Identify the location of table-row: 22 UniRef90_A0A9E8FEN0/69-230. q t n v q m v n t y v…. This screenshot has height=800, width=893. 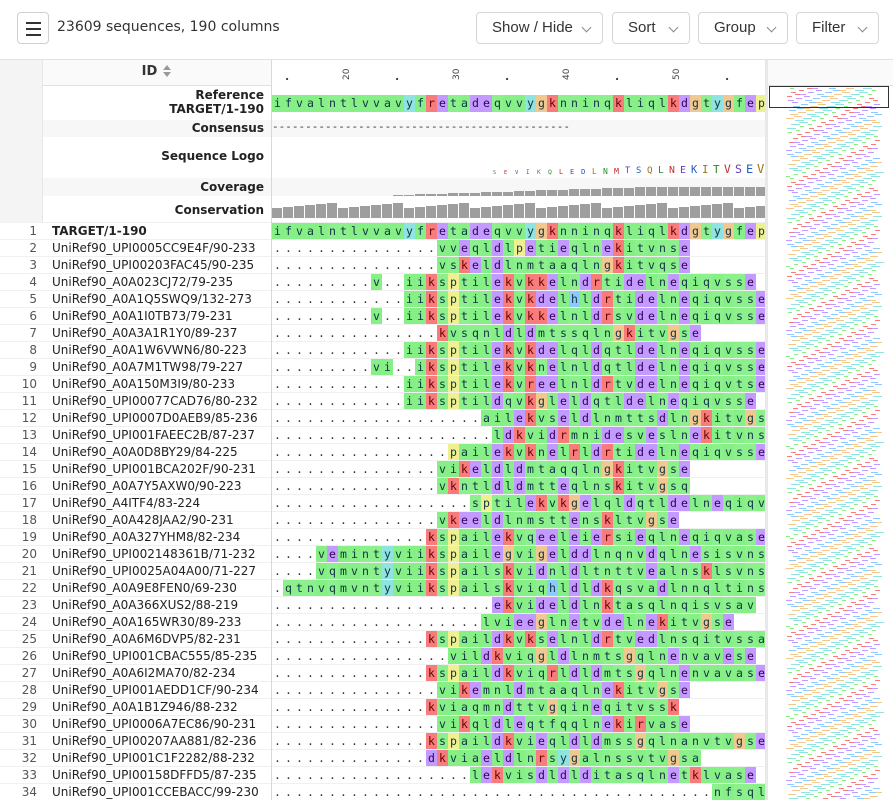
(383, 588).